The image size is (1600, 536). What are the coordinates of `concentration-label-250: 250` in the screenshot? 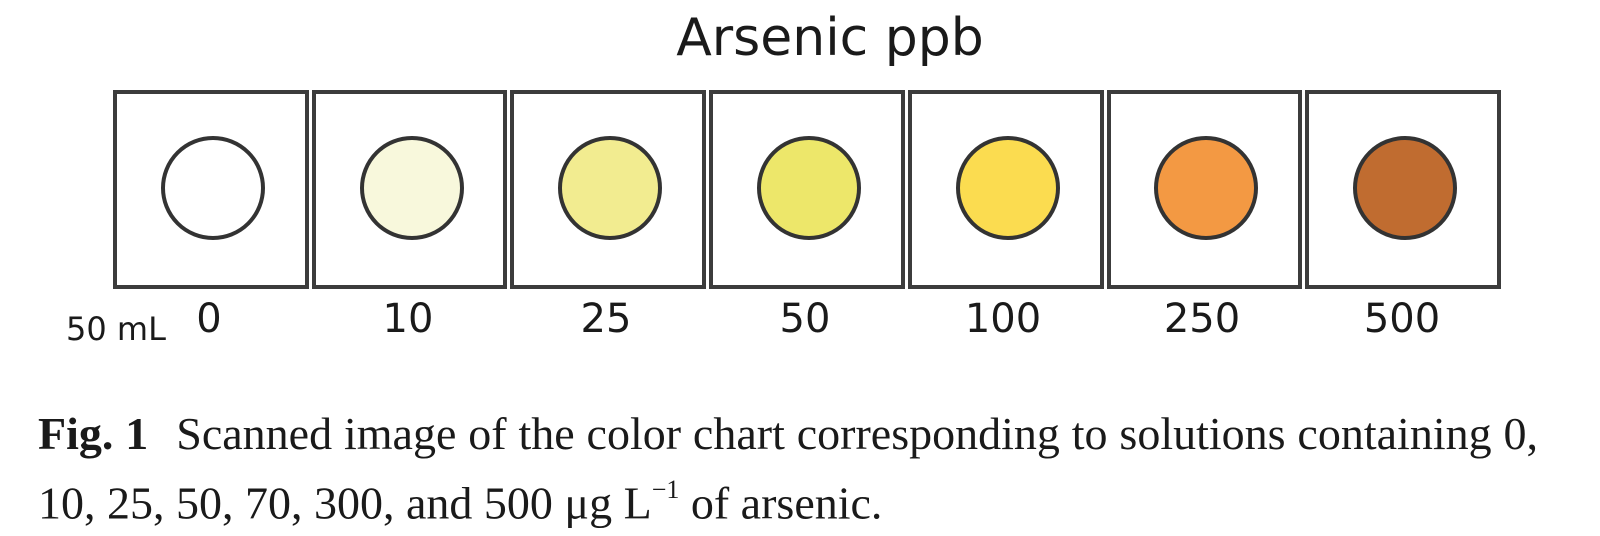 It's located at (1202, 319).